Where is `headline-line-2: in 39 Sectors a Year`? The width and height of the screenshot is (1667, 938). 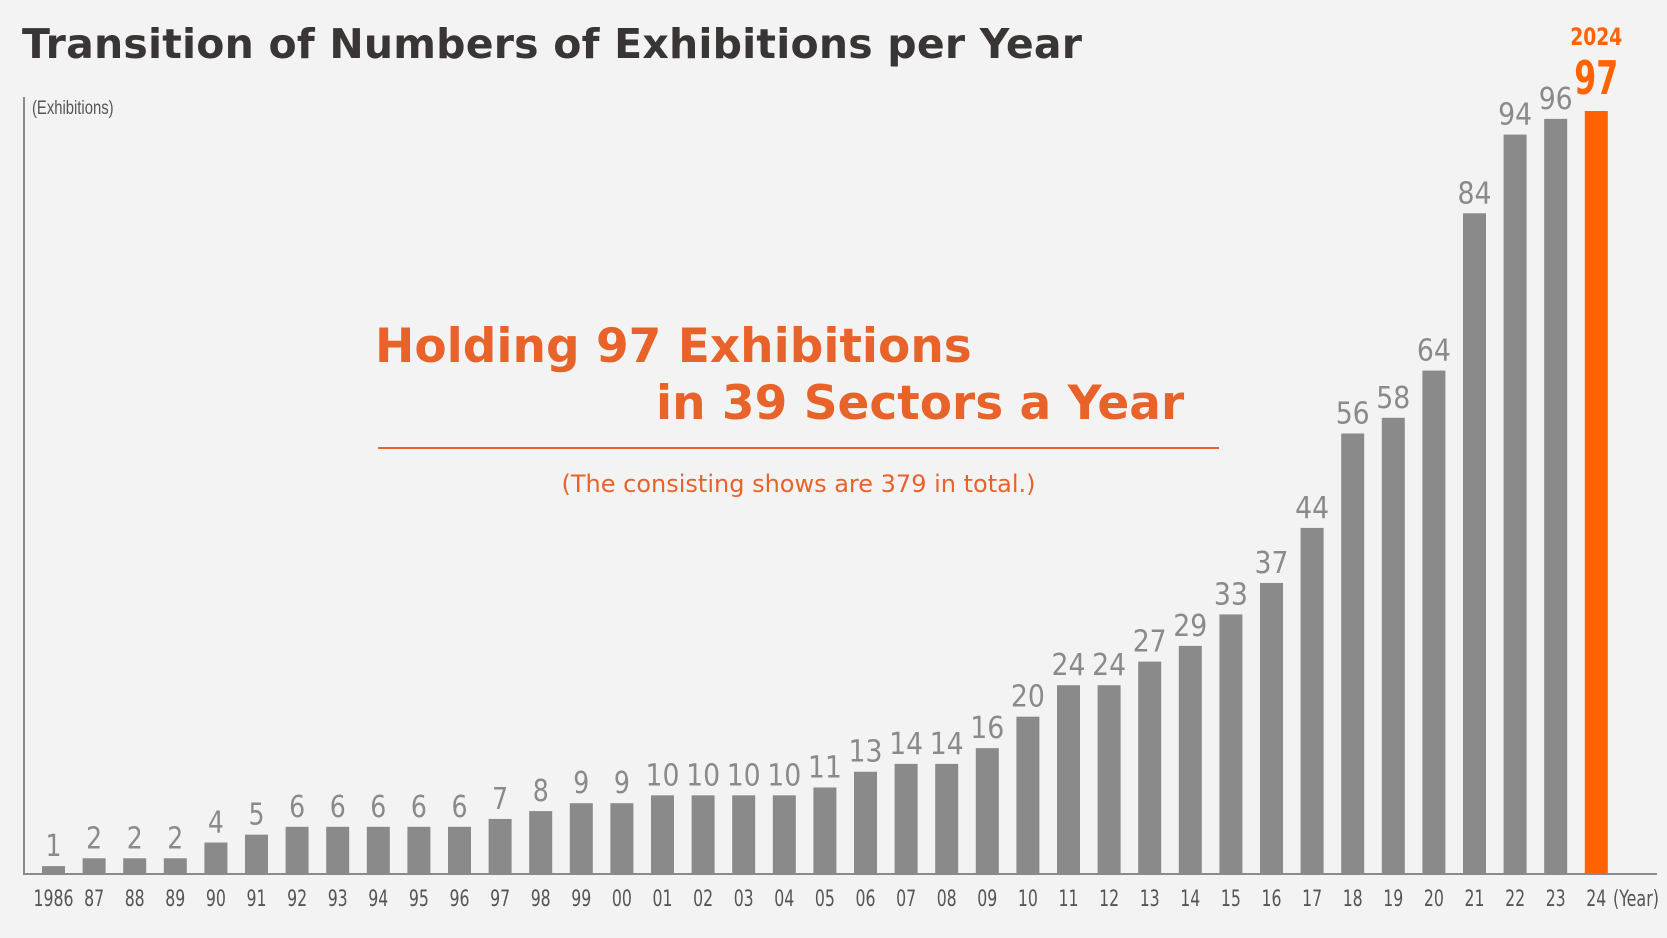 headline-line-2: in 39 Sectors a Year is located at coordinates (920, 403).